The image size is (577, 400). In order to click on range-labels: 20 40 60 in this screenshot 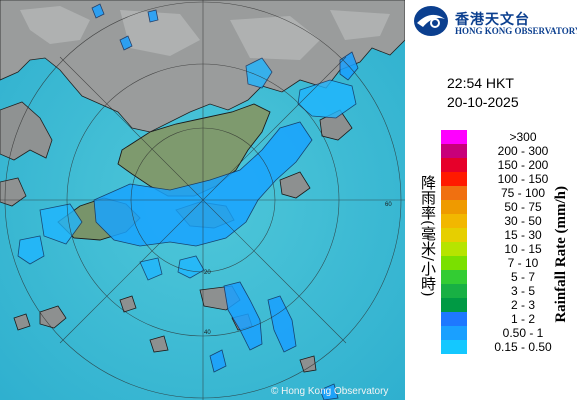, I will do `click(298, 269)`.